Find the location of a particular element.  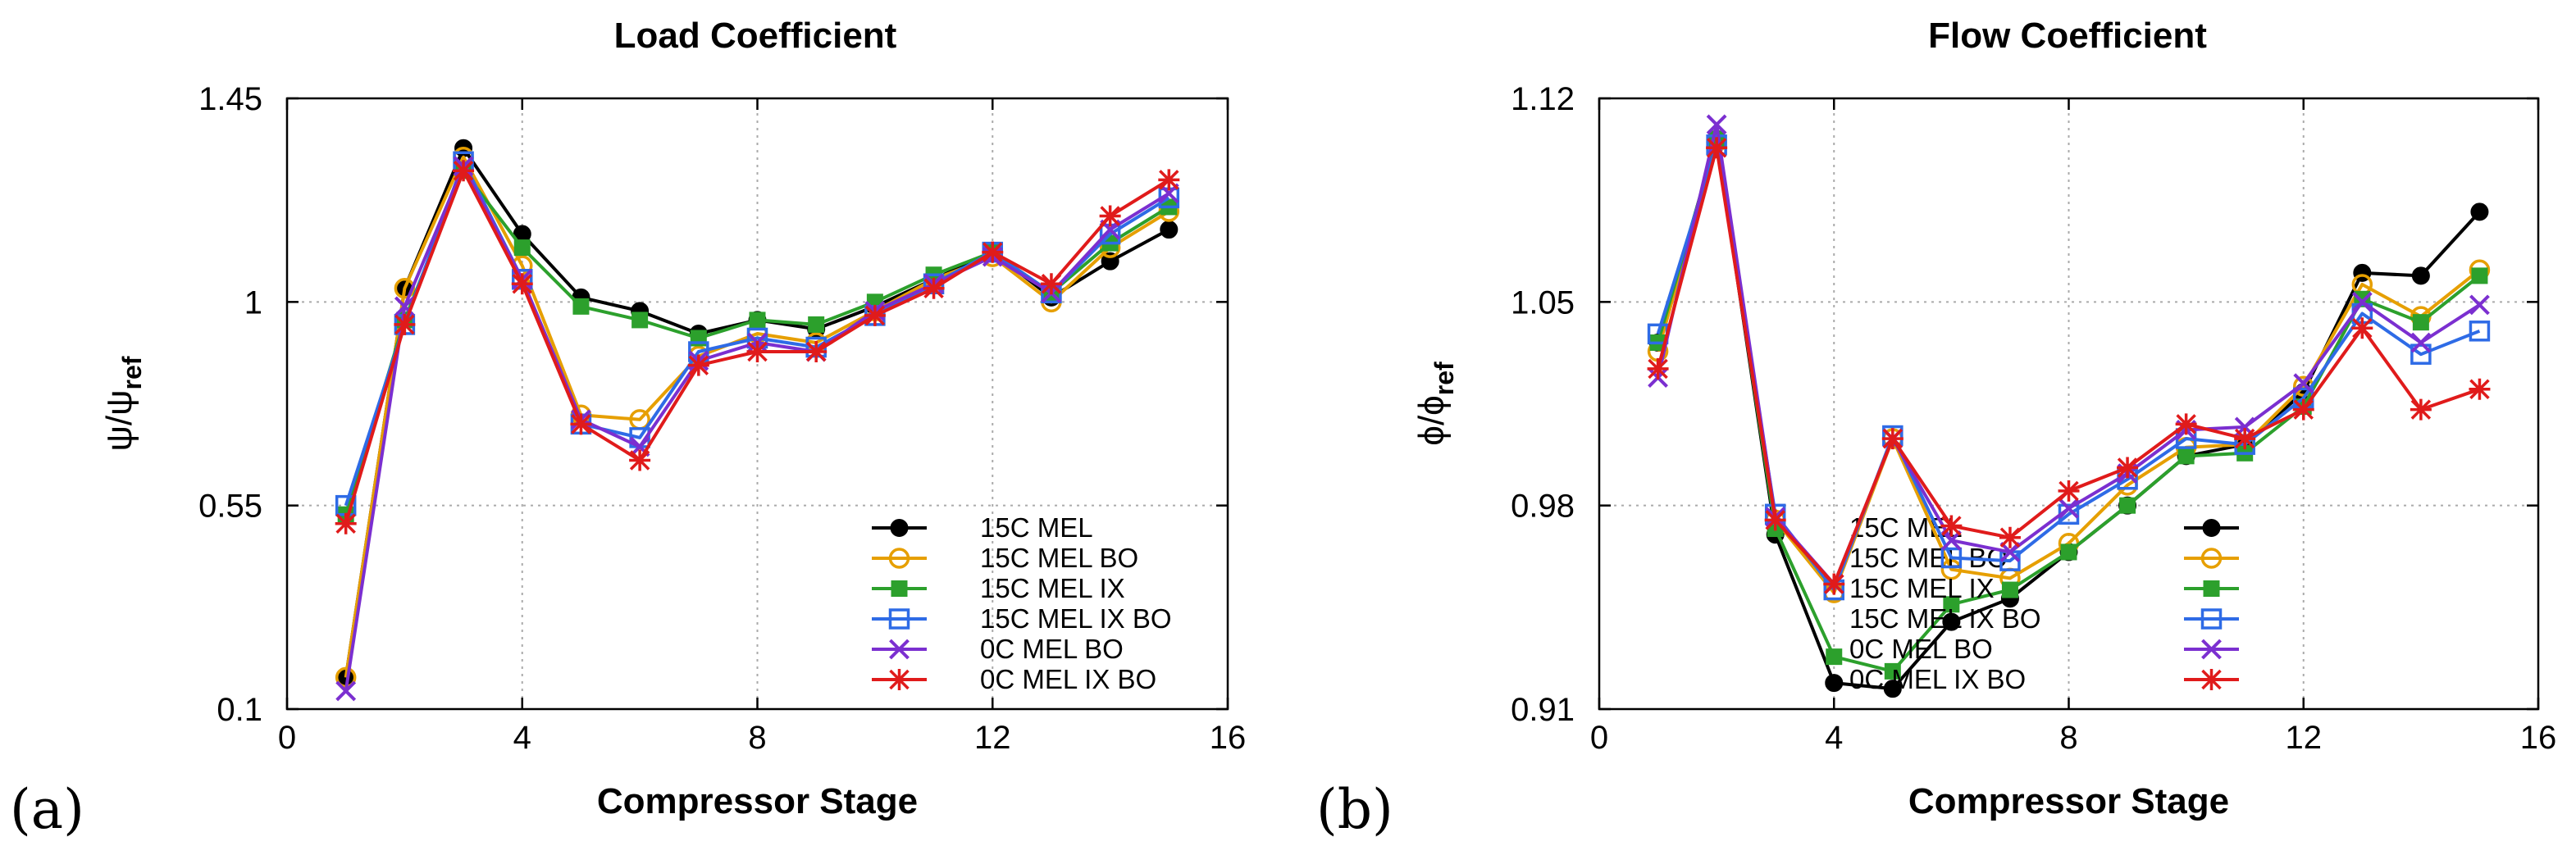

y-axis-label-symbol: ψ/ψ is located at coordinates (119, 420).